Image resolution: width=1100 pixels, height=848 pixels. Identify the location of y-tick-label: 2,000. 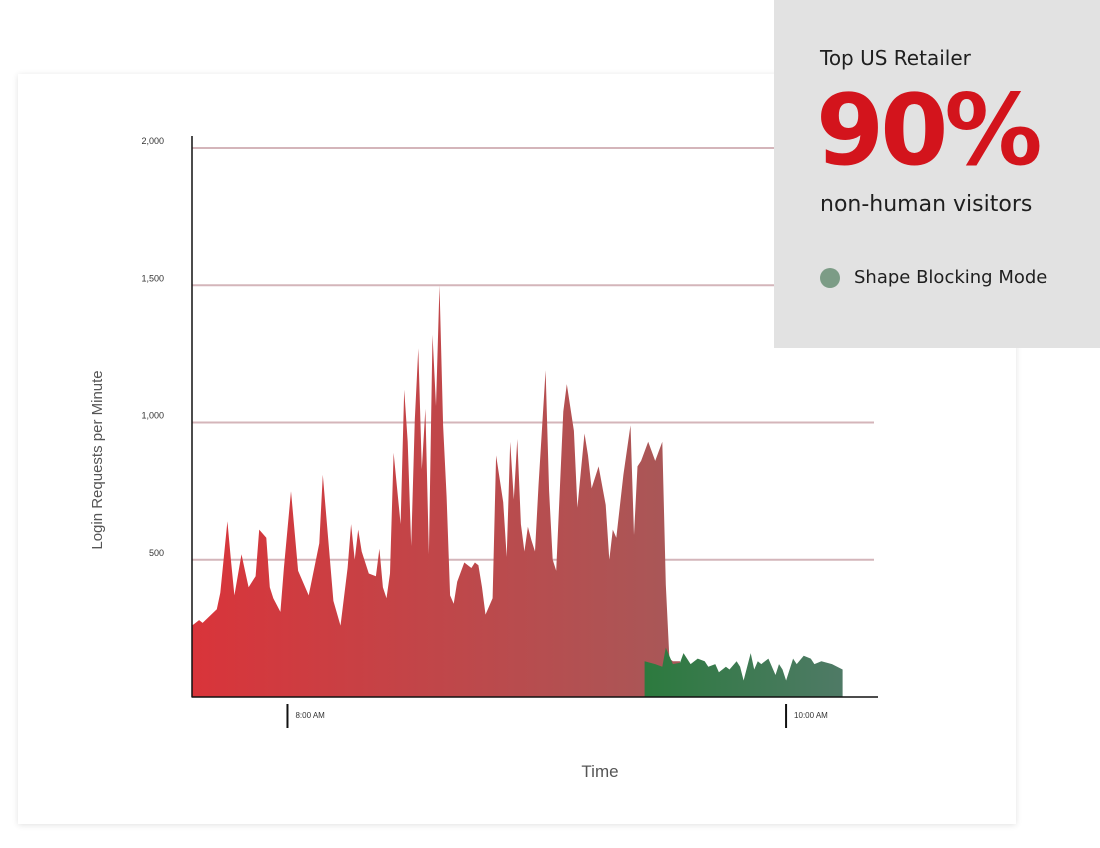
(152, 141).